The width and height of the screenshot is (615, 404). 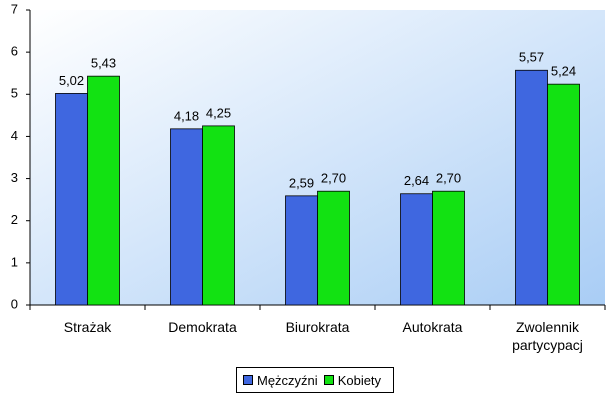 What do you see at coordinates (359, 380) in the screenshot?
I see `legend-label: Kobiety` at bounding box center [359, 380].